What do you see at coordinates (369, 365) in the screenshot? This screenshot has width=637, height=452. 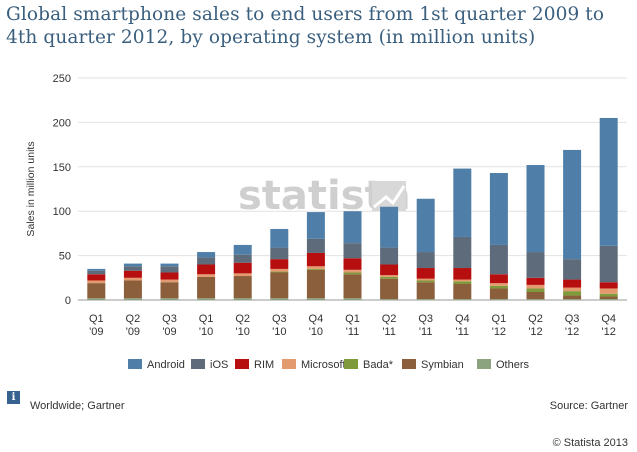 I see `legend-item: Bada*` at bounding box center [369, 365].